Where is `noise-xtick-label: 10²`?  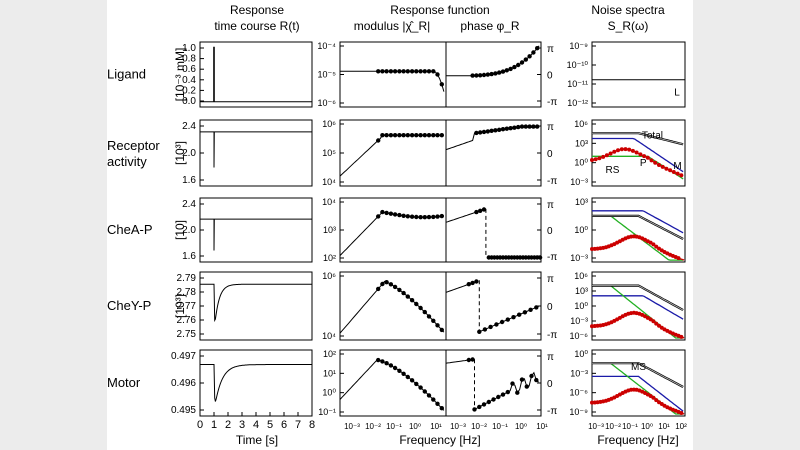 noise-xtick-label: 10² is located at coordinates (681, 426).